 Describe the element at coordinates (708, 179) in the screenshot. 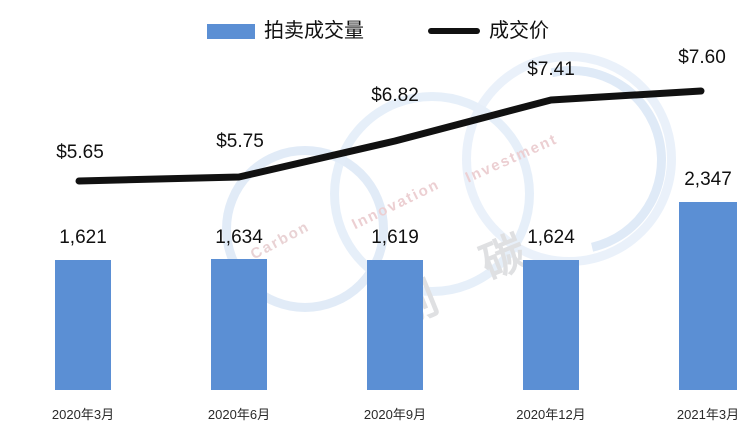

I see `bar-value-label-2021-03: 2,347` at that location.